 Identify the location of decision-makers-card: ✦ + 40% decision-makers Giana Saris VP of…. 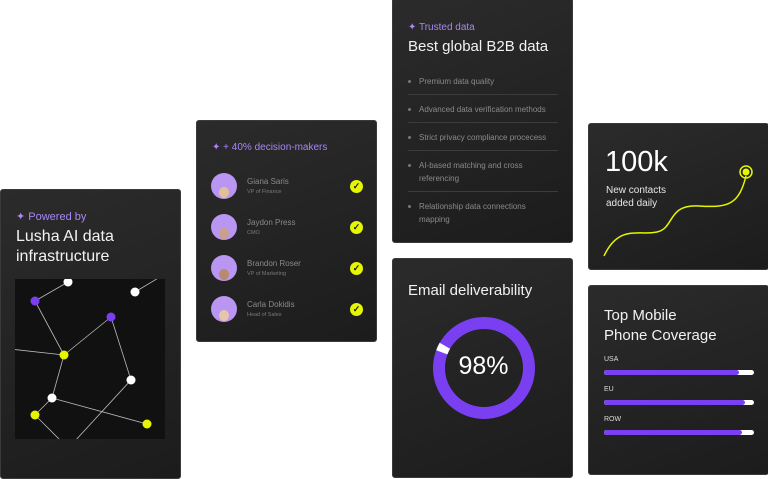
(286, 231).